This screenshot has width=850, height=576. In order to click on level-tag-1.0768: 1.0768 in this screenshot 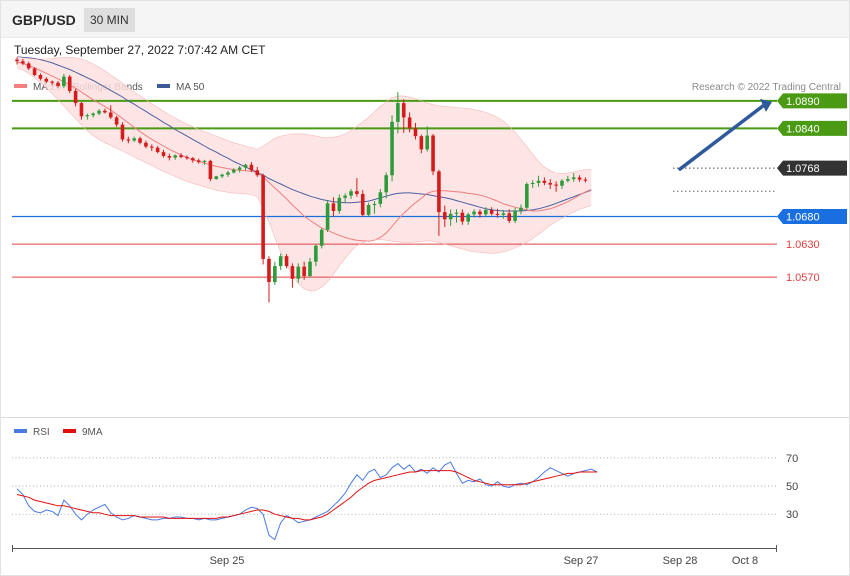, I will do `click(812, 168)`.